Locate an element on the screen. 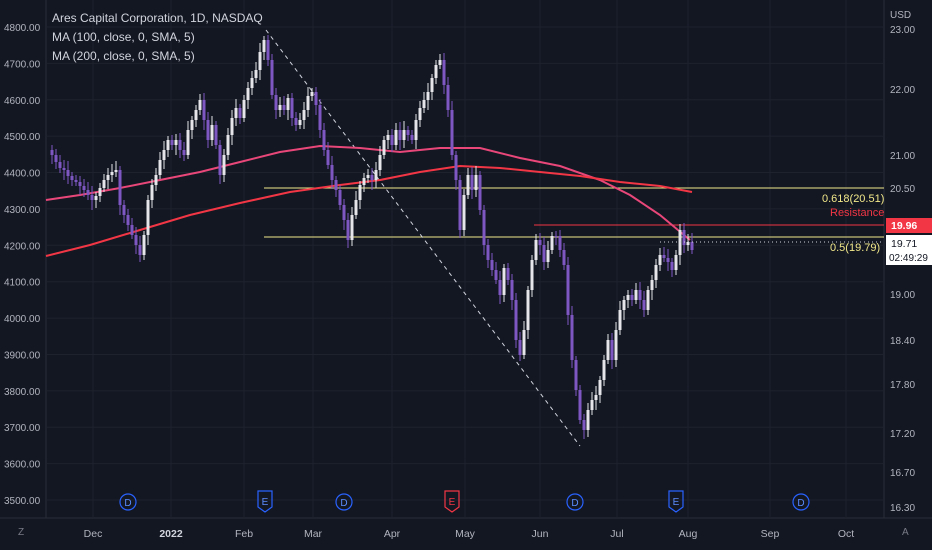  left-axis-tick: 3500.00 is located at coordinates (22, 501).